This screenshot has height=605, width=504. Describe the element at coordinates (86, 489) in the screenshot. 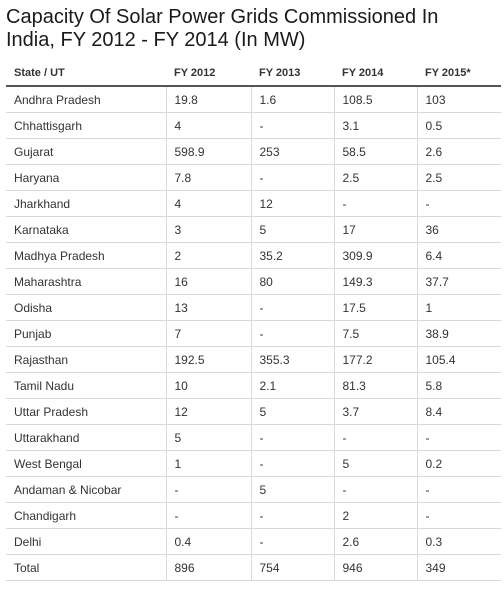

I see `state-name-cell: Andaman & Nicobar` at that location.